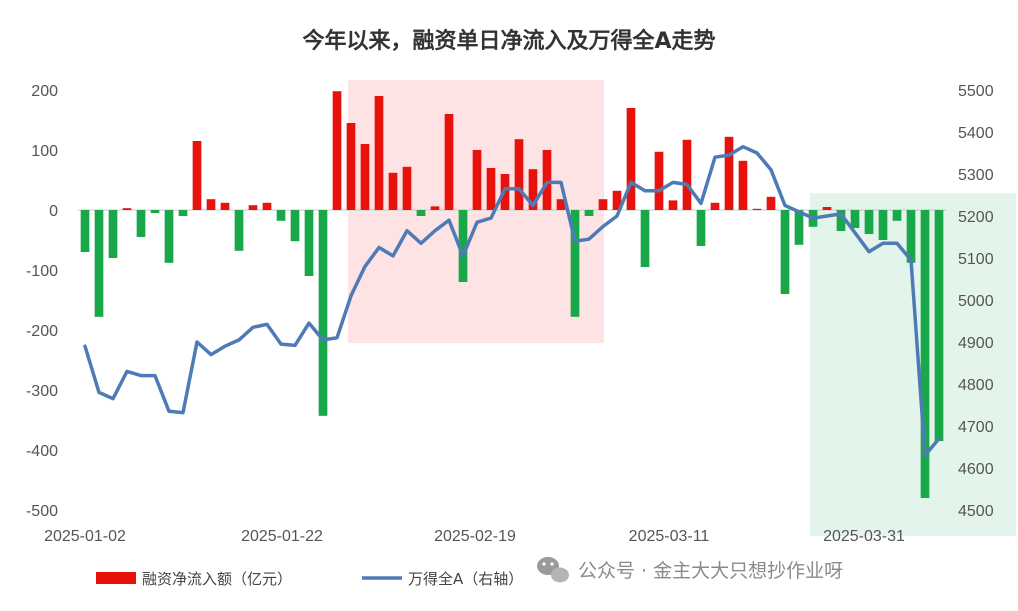 The width and height of the screenshot is (1018, 611). Describe the element at coordinates (116, 578) in the screenshot. I see `legend-bar-swatch` at that location.